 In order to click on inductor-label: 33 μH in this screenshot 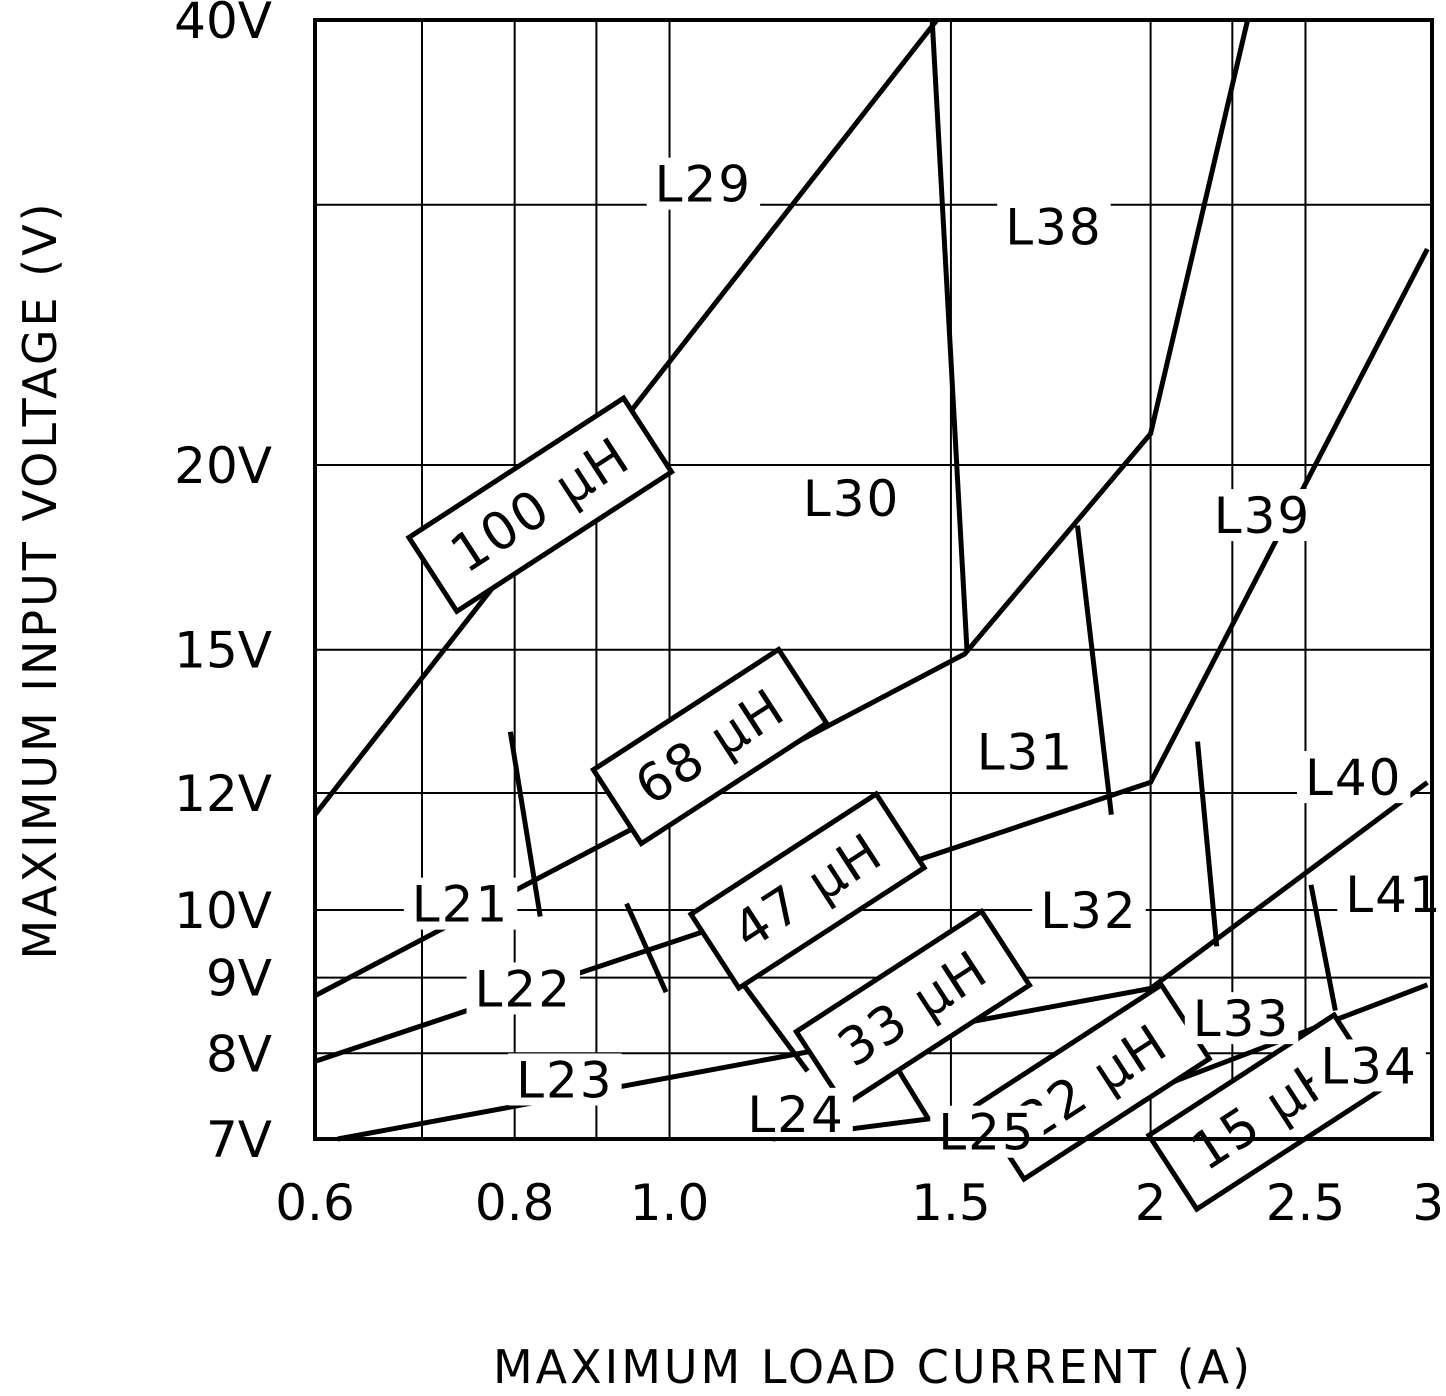, I will do `click(912, 1008)`.